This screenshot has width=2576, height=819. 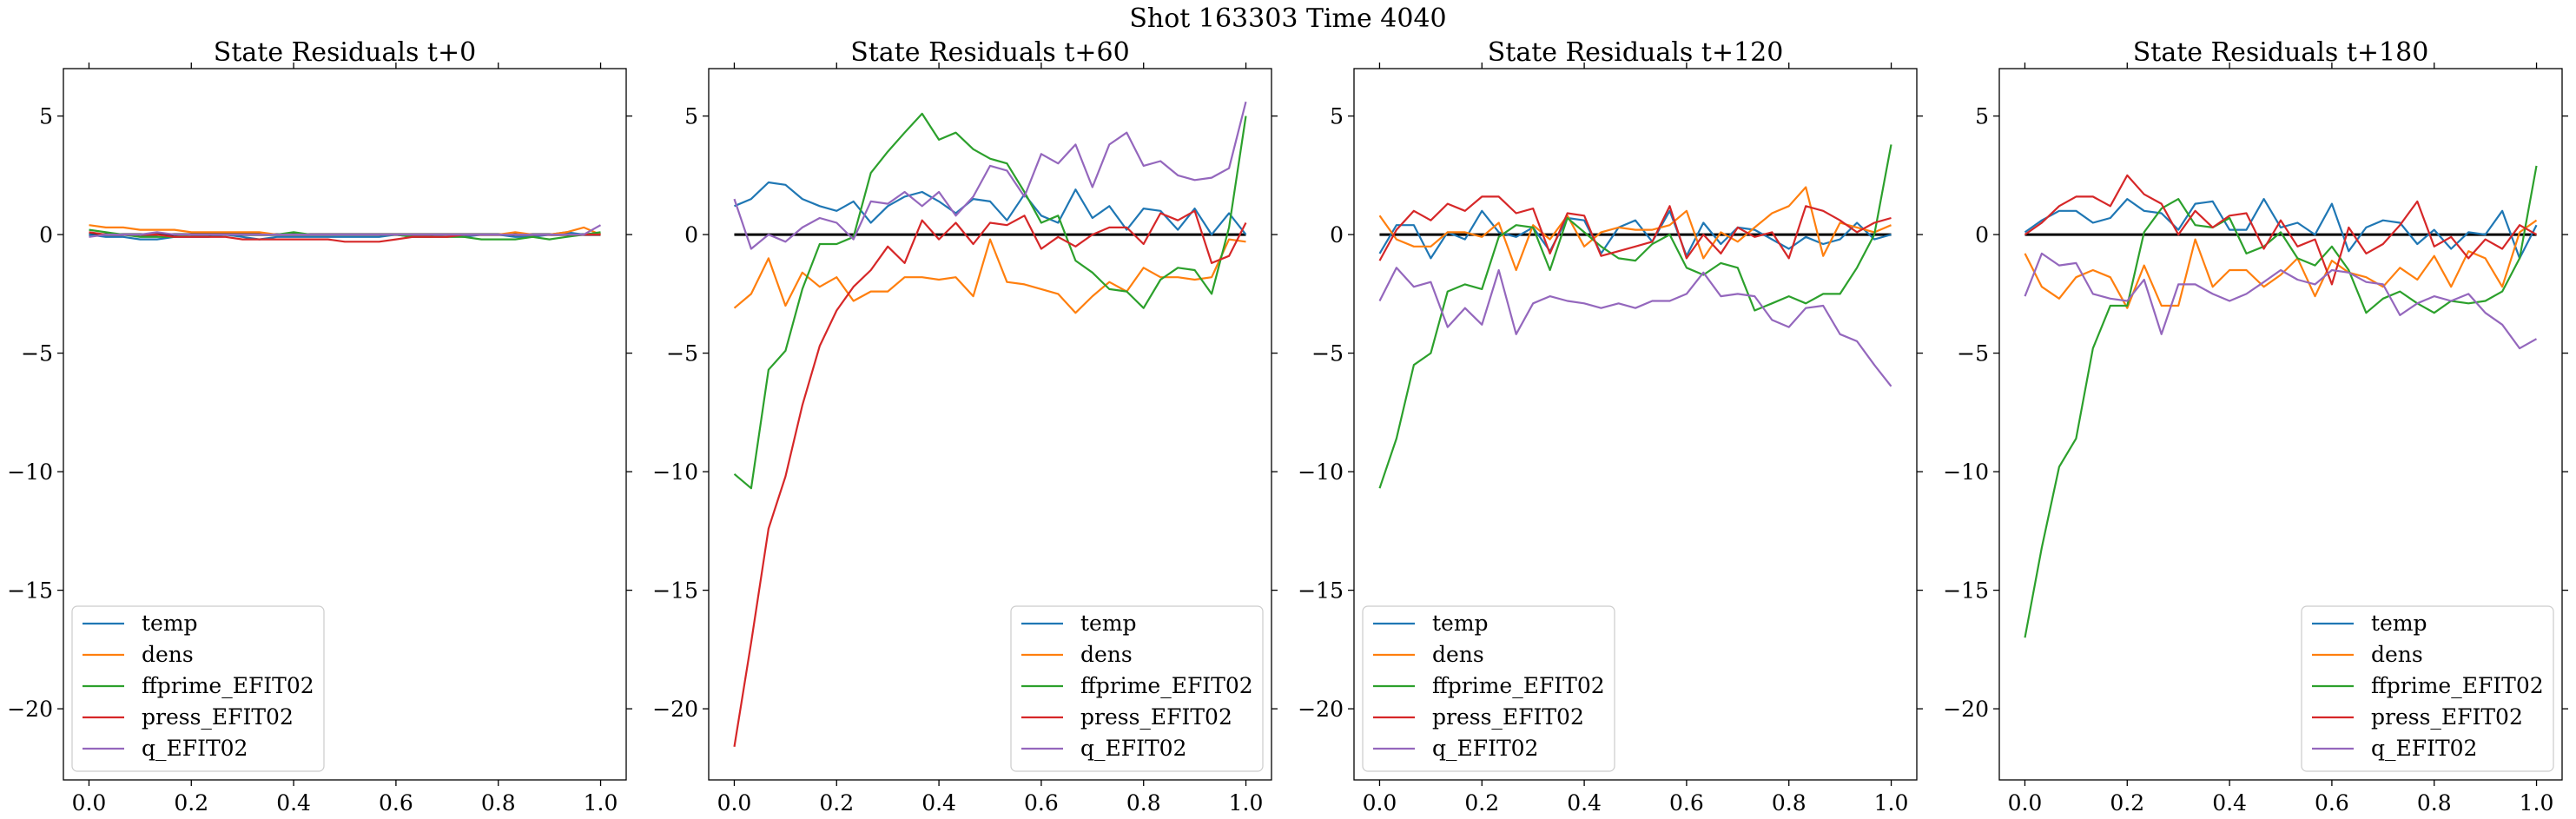 What do you see at coordinates (990, 52) in the screenshot?
I see `chart-title: State Residuals t+60` at bounding box center [990, 52].